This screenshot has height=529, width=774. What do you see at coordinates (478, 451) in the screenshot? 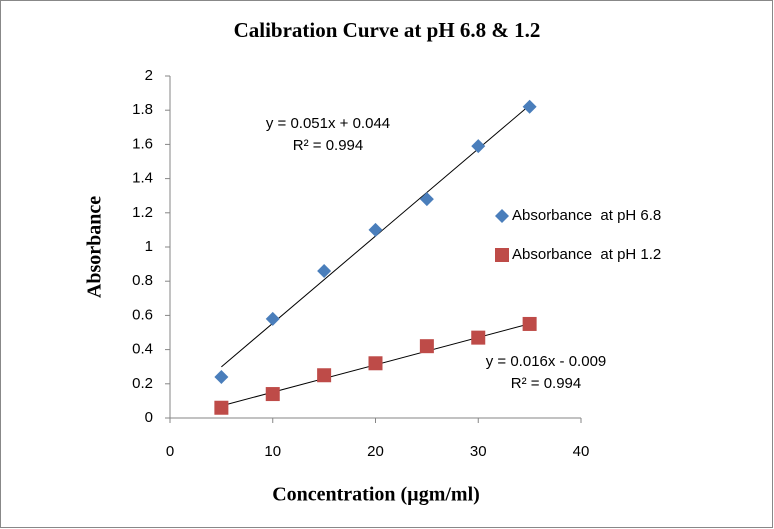
I see `x-tick-label: 30` at bounding box center [478, 451].